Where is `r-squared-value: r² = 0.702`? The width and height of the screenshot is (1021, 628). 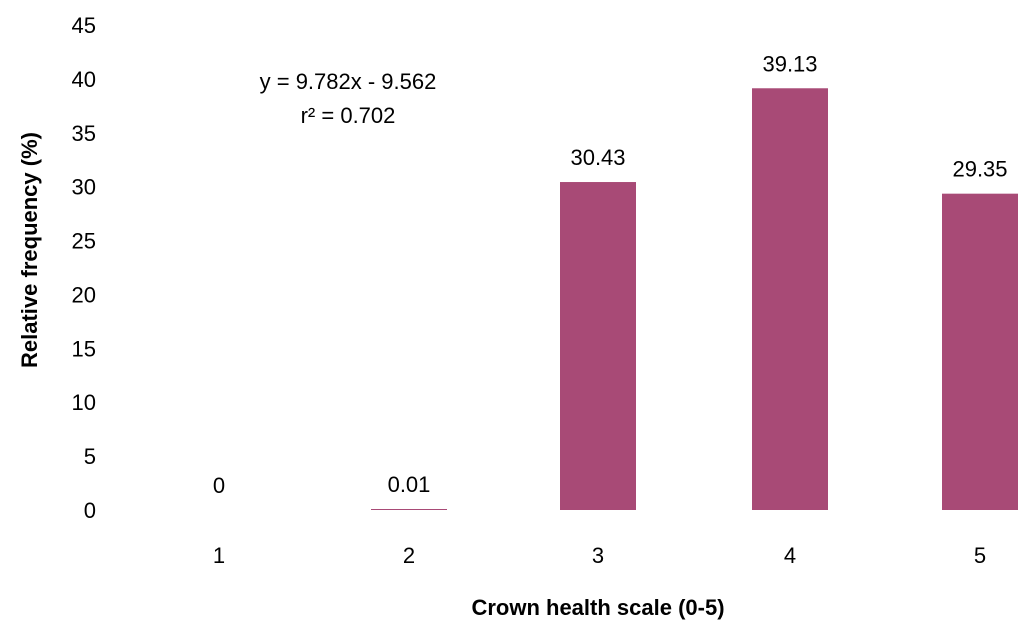 r-squared-value: r² = 0.702 is located at coordinates (348, 115).